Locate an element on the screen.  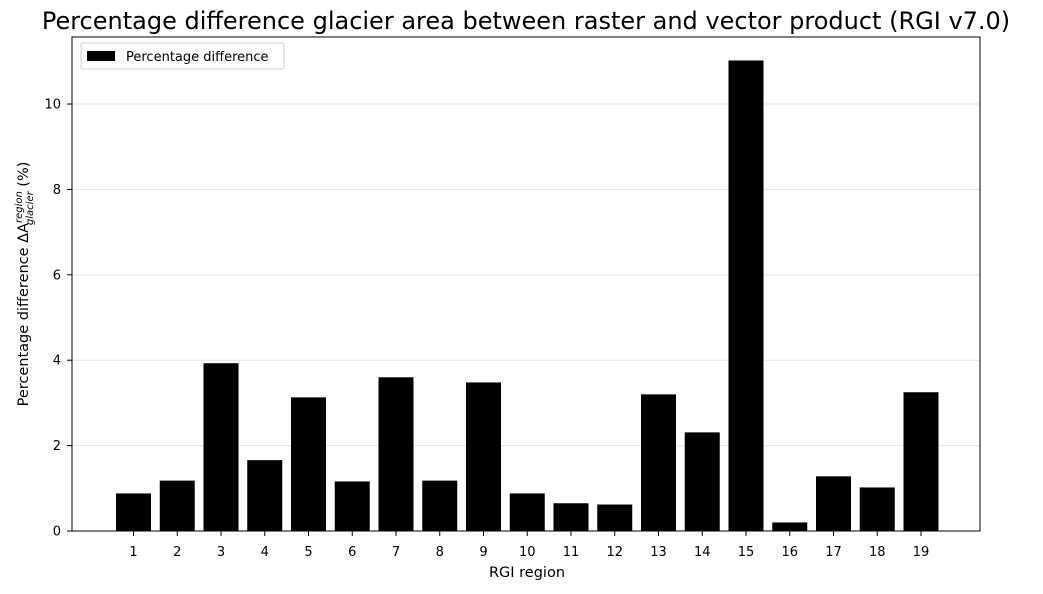
y-tick-label: 2 is located at coordinates (57, 446).